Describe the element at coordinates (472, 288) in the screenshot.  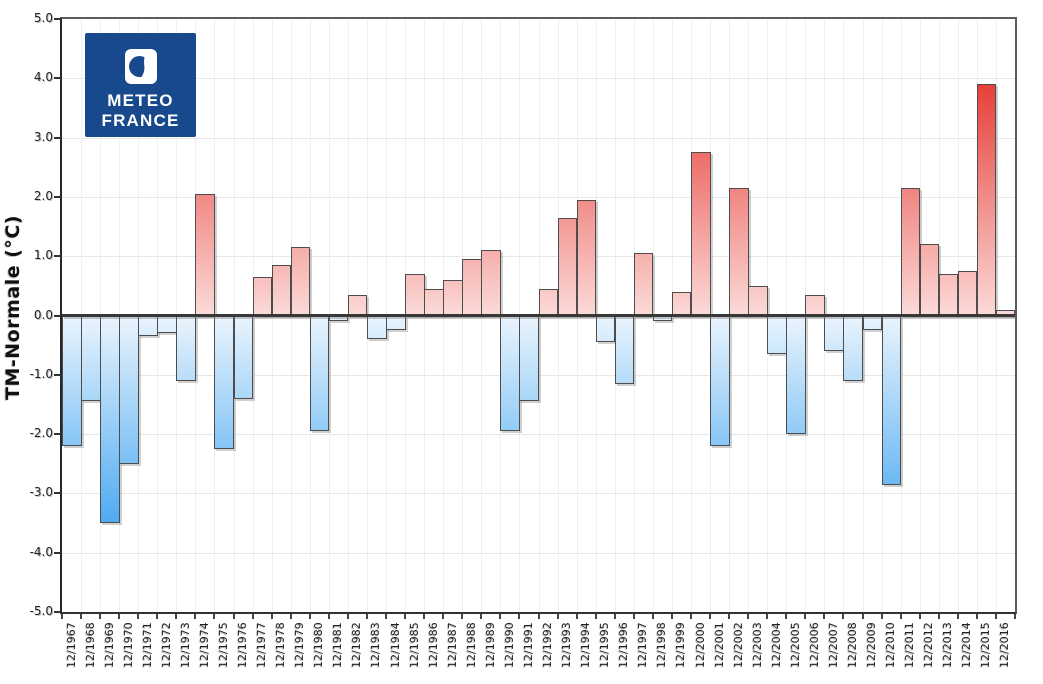
I see `bar-12/1988` at that location.